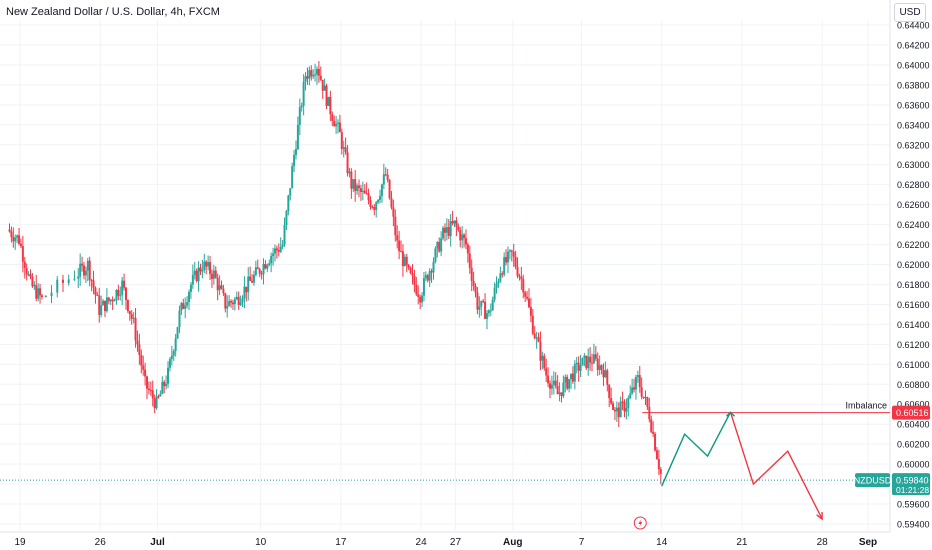  What do you see at coordinates (730, 414) in the screenshot?
I see `peak-arrow-head` at bounding box center [730, 414].